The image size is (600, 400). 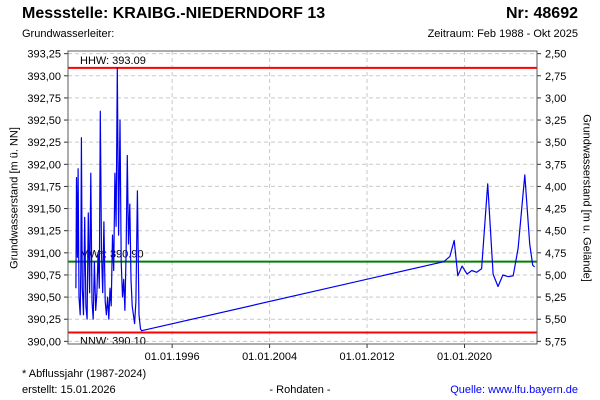 What do you see at coordinates (269, 357) in the screenshot?
I see `x-tick-label: 01.01.2004` at bounding box center [269, 357].